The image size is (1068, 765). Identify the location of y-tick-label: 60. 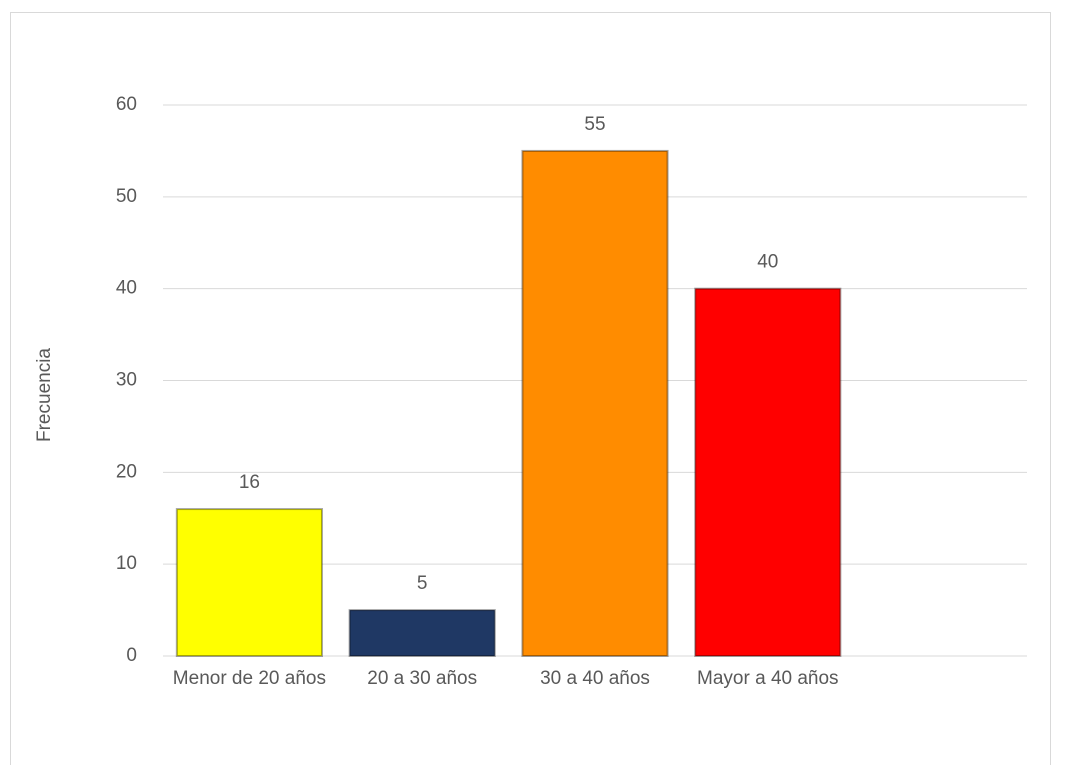
(126, 104).